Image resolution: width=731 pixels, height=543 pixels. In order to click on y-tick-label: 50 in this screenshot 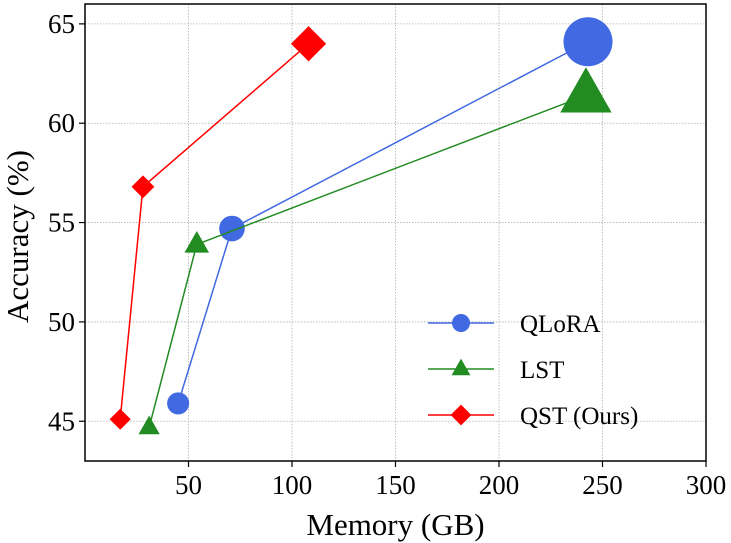, I will do `click(61, 322)`.